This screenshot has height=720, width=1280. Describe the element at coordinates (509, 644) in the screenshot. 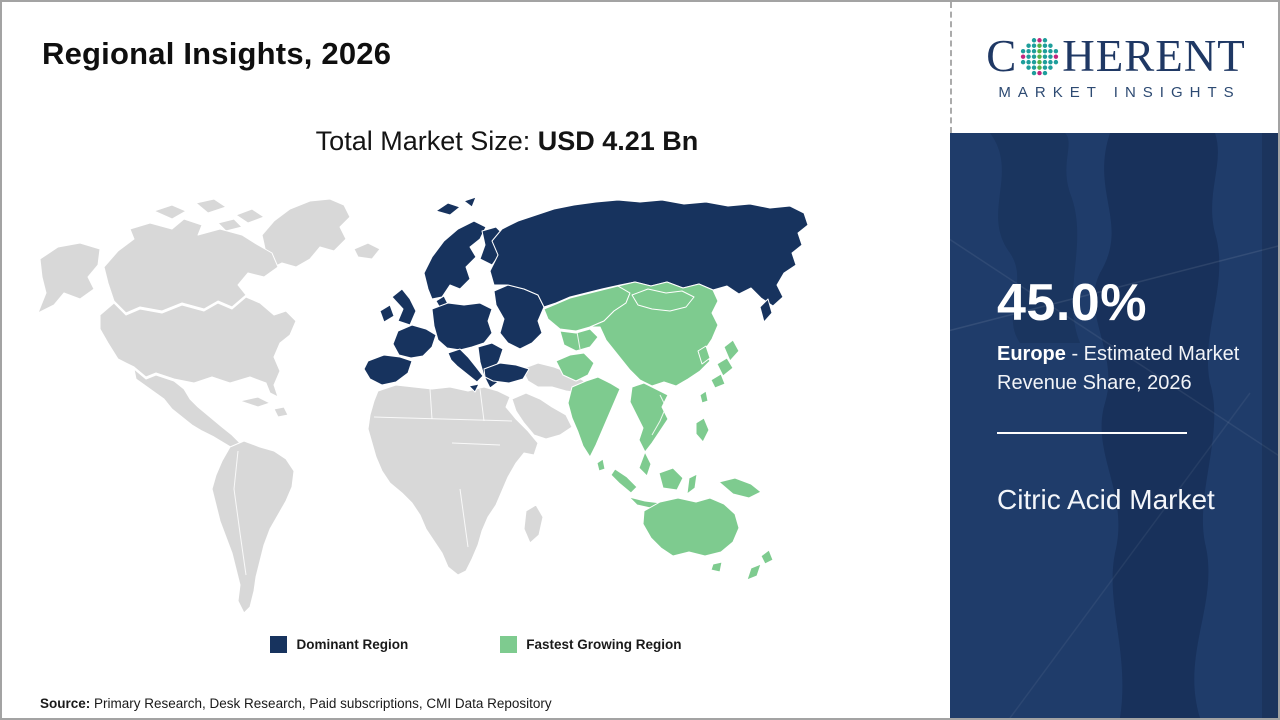

I see `legend-swatch-fastest-growing` at that location.